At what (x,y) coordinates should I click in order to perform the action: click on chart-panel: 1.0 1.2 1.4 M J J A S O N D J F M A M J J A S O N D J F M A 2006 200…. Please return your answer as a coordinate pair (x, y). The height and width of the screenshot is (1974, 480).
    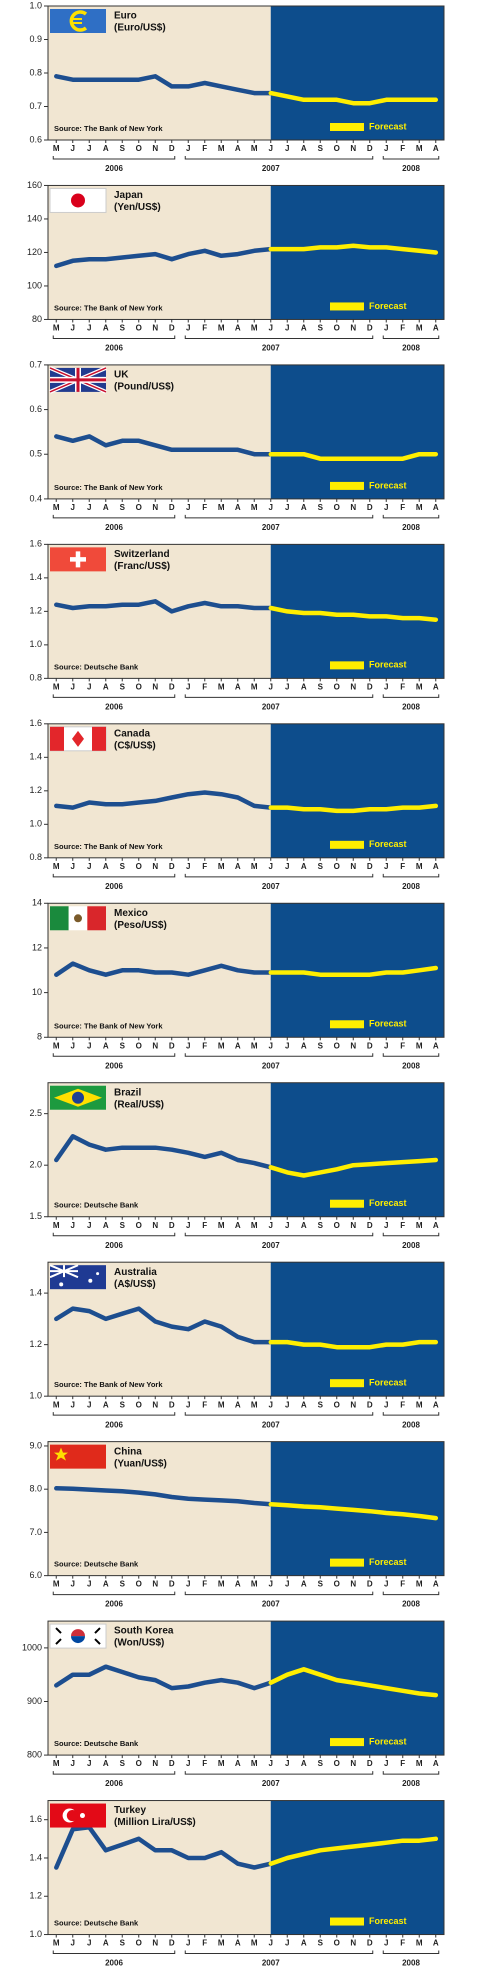
    Looking at the image, I should click on (237, 1345).